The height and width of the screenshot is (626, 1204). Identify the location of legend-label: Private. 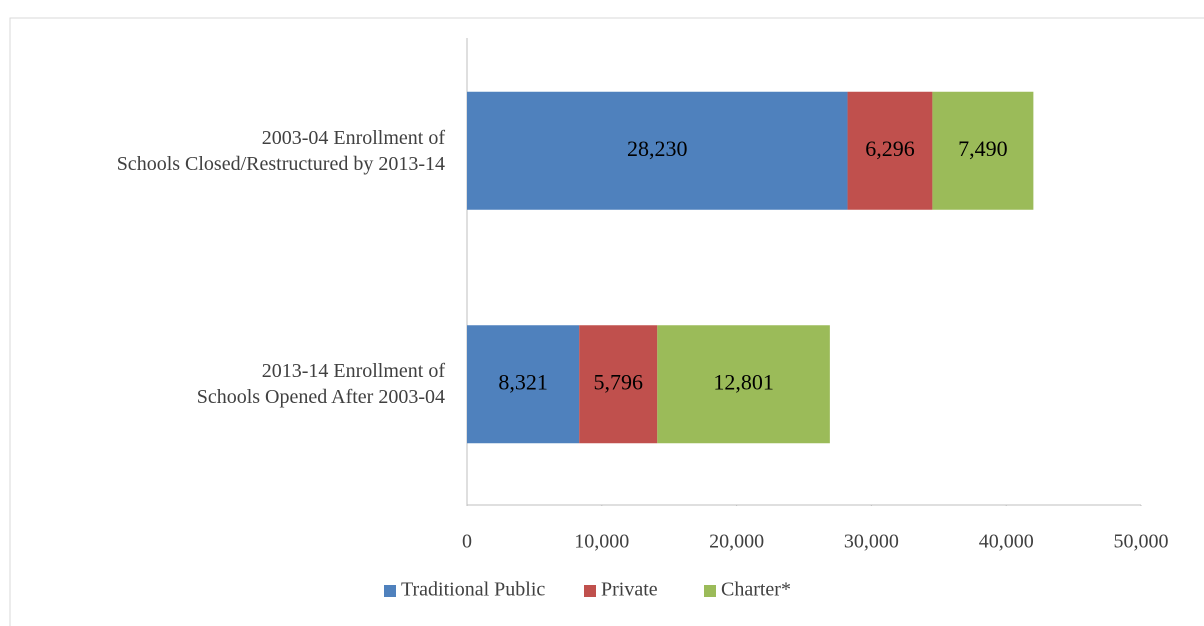
(629, 590).